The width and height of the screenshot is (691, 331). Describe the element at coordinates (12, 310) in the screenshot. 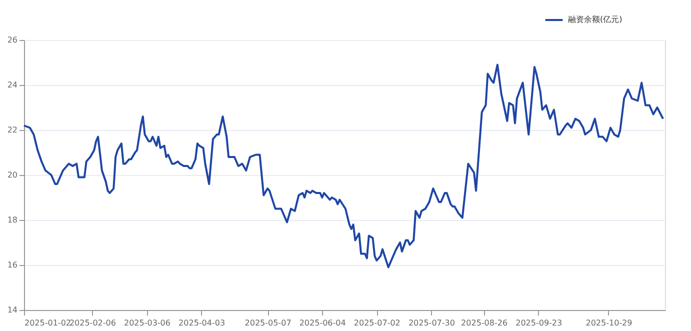

I see `y-tick-label: 14` at that location.